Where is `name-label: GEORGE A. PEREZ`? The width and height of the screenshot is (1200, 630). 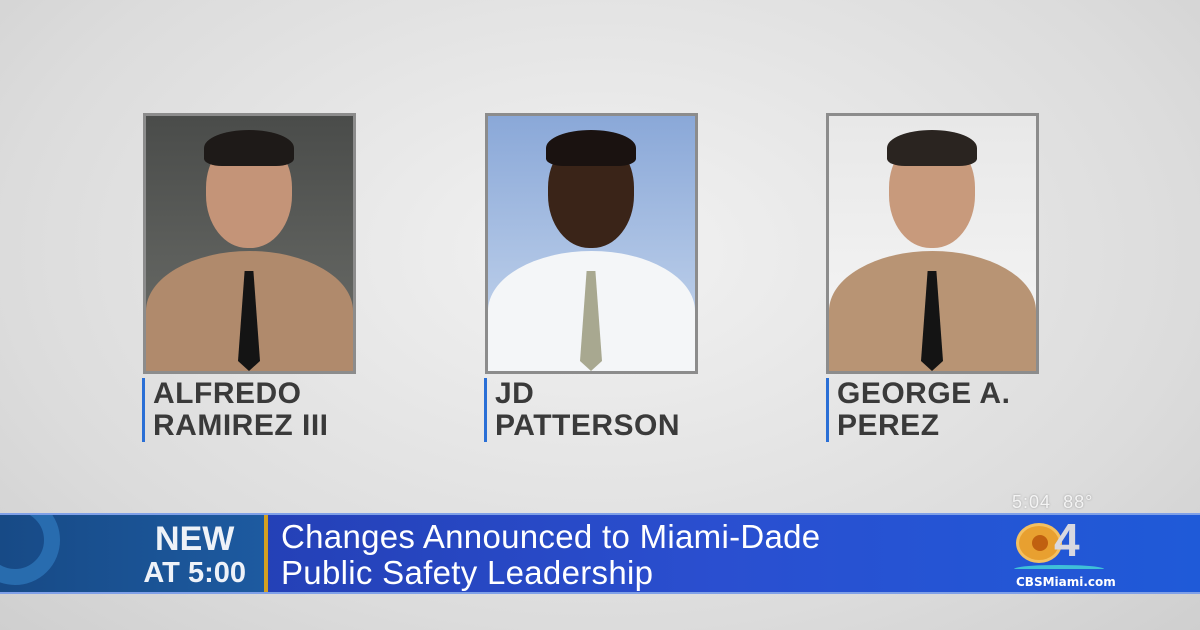
name-label: GEORGE A. PEREZ is located at coordinates (918, 410).